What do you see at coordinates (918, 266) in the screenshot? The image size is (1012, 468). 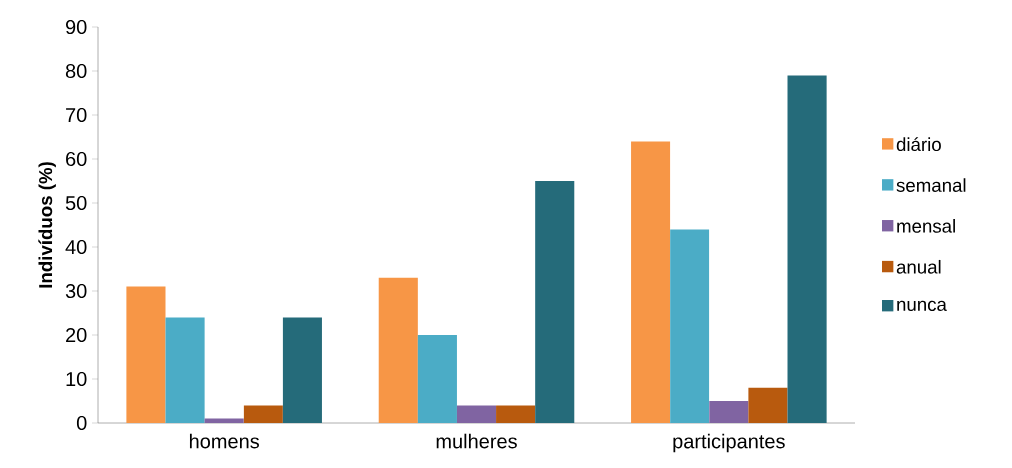 I see `legend-label: anual` at bounding box center [918, 266].